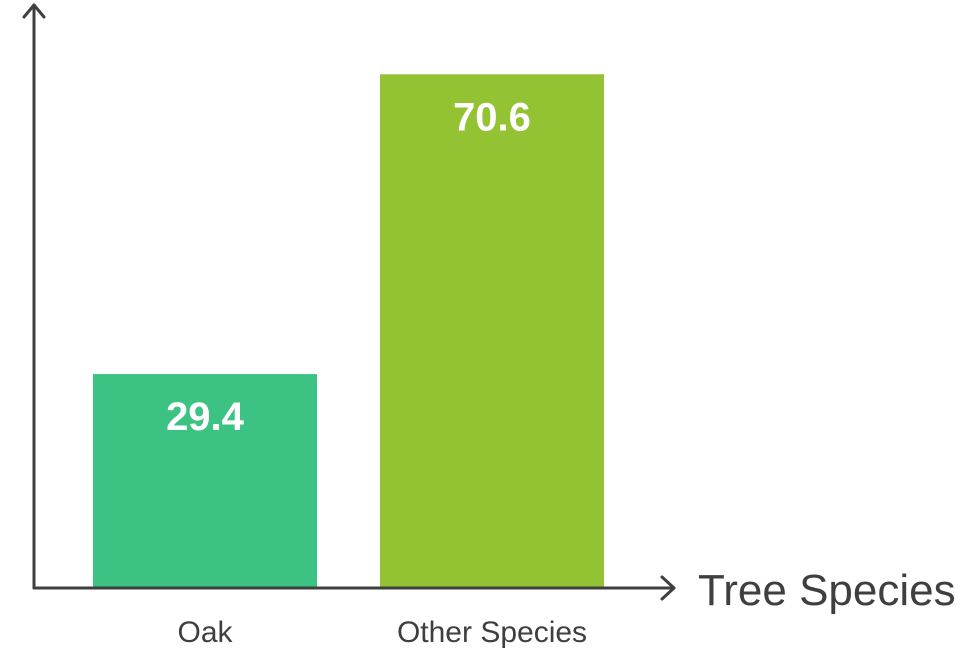 This screenshot has width=976, height=652. I want to click on value-label-oak: 29.4, so click(205, 417).